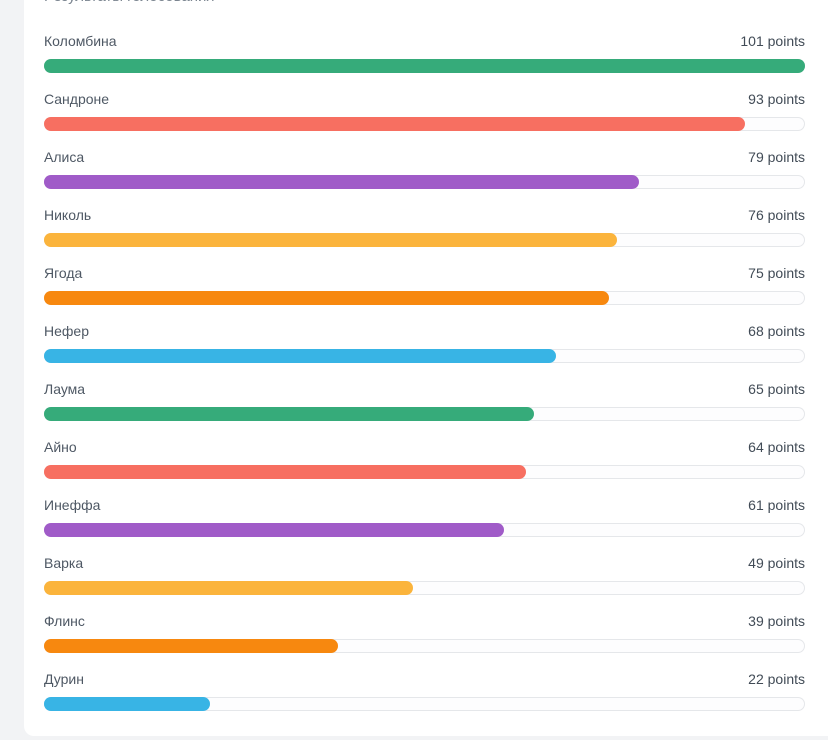  Describe the element at coordinates (424, 215) in the screenshot. I see `entry-row-head: Николь 76 points` at that location.